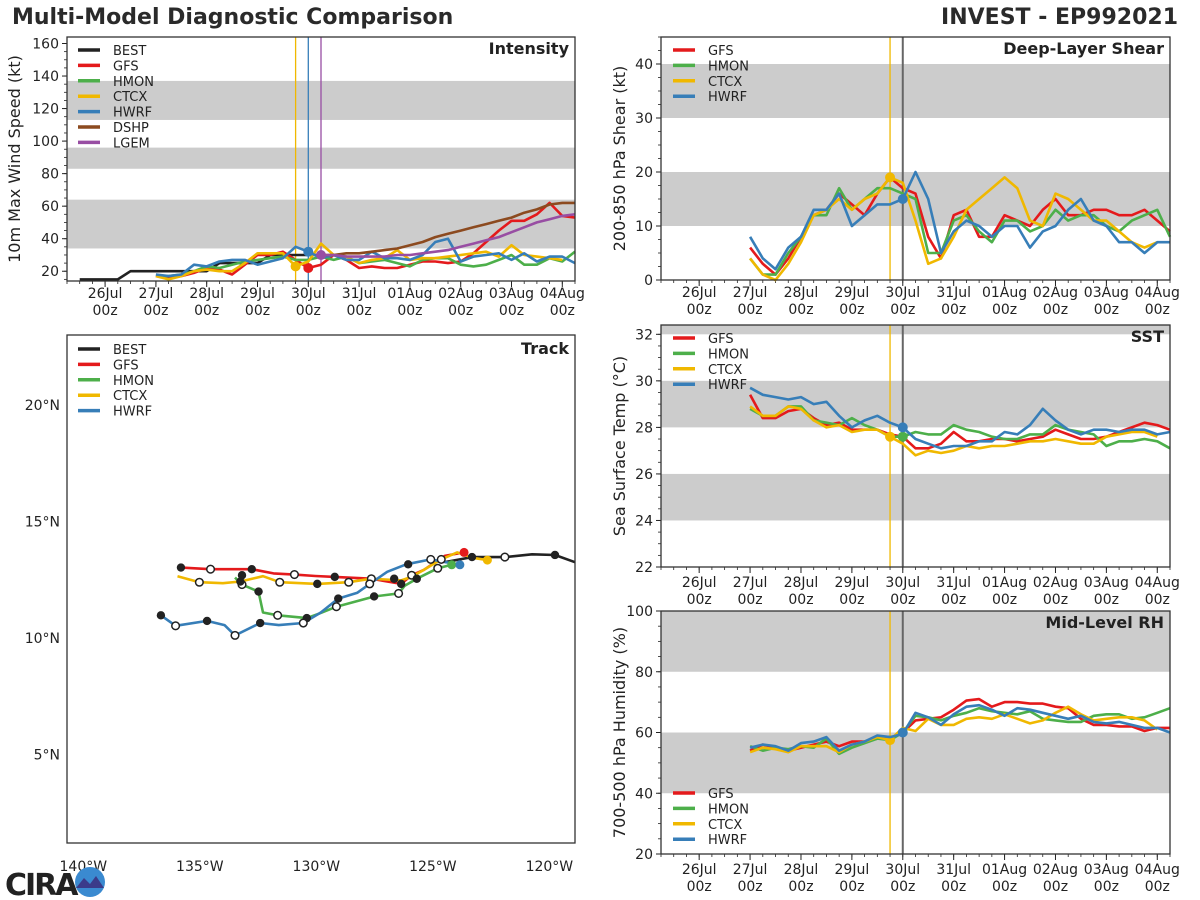 The image size is (1200, 900). What do you see at coordinates (14, 159) in the screenshot?
I see `y-axis-label: 10m Max Wind Speed (kt)` at bounding box center [14, 159].